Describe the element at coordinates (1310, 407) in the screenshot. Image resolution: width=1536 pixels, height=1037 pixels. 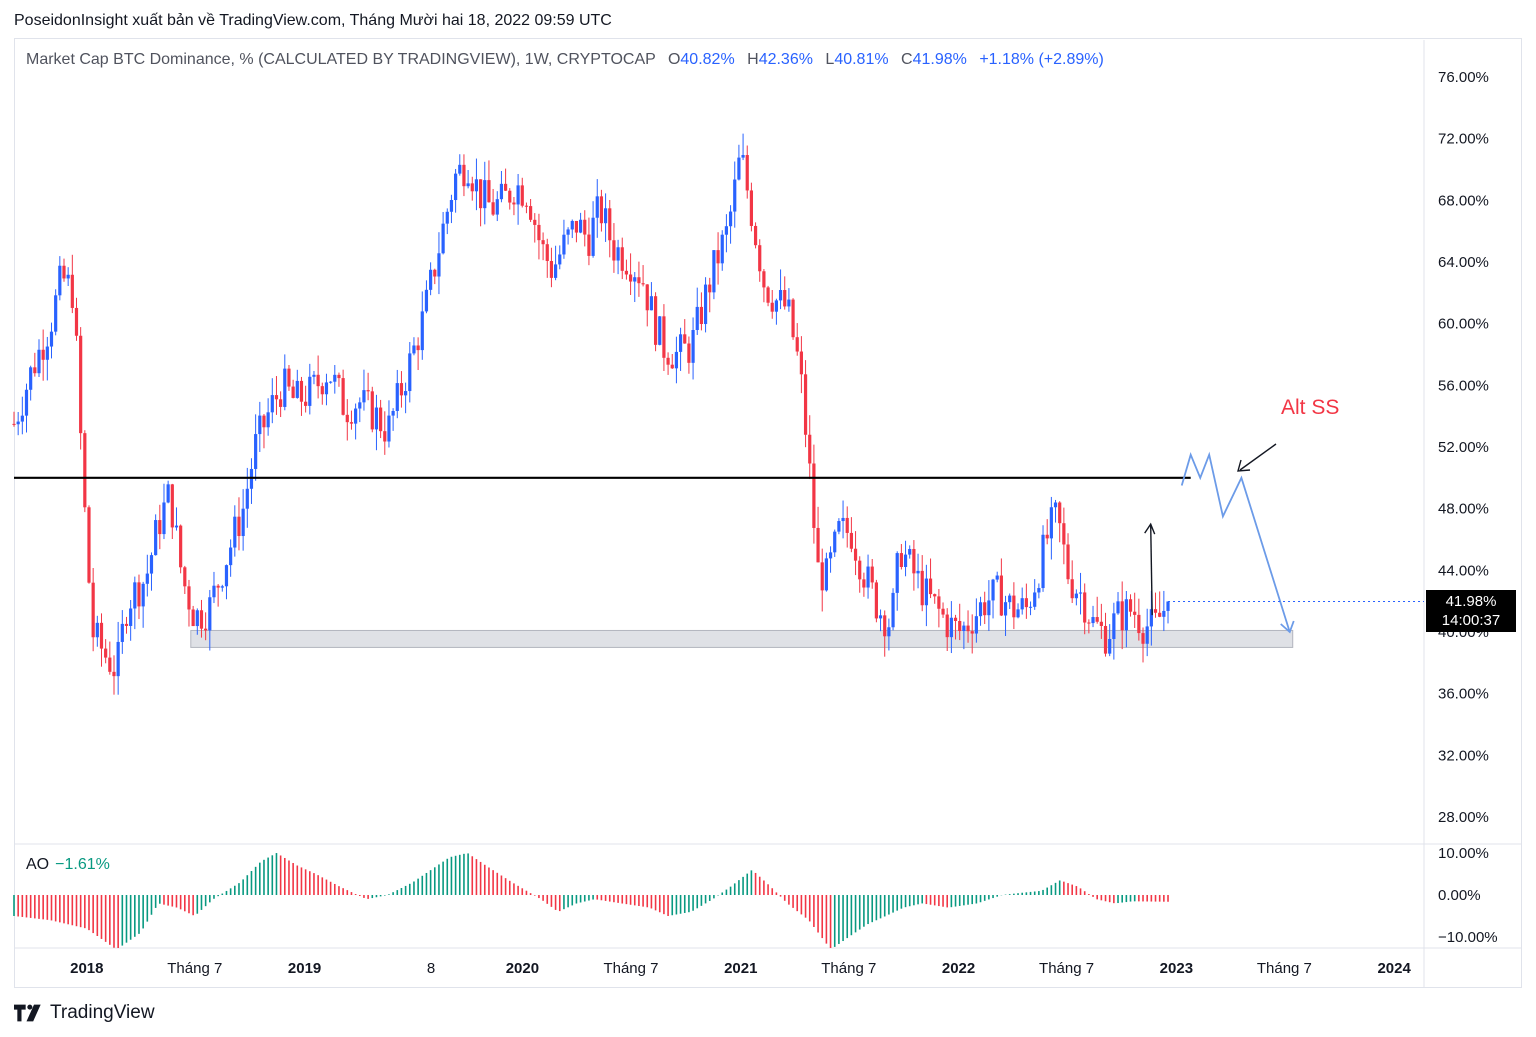
I see `alt-ss-annotation: Alt SS` at that location.